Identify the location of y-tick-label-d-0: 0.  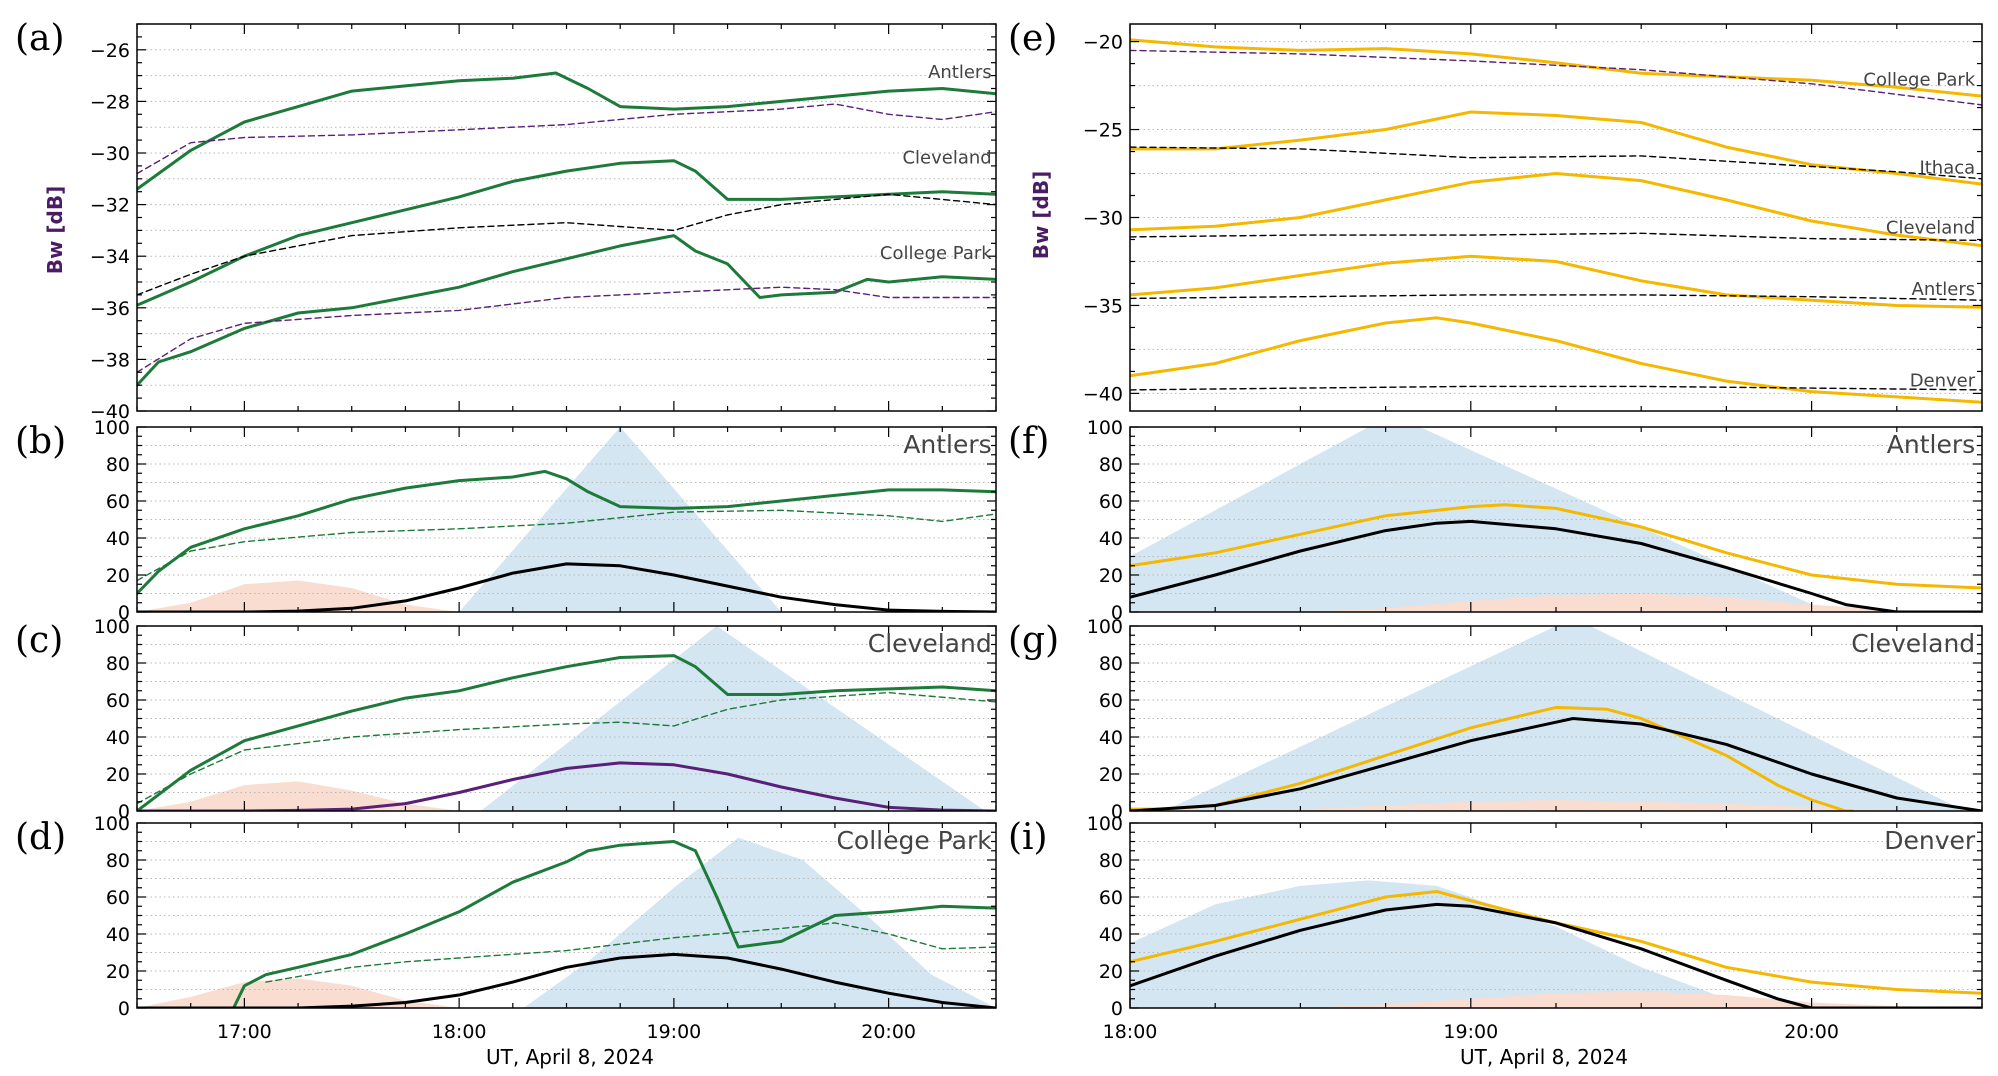
(124, 1009).